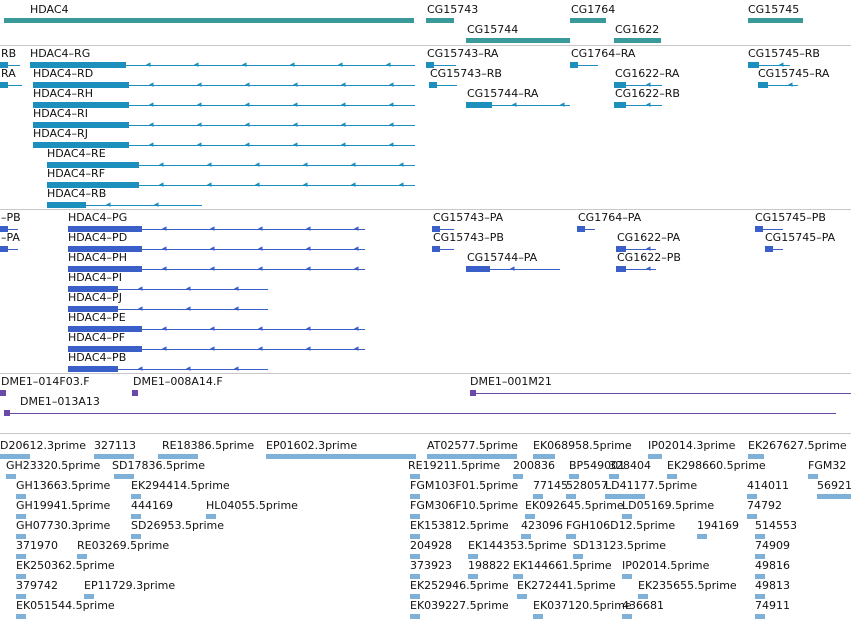  What do you see at coordinates (420, 413) in the screenshot?
I see `clone-feature` at bounding box center [420, 413].